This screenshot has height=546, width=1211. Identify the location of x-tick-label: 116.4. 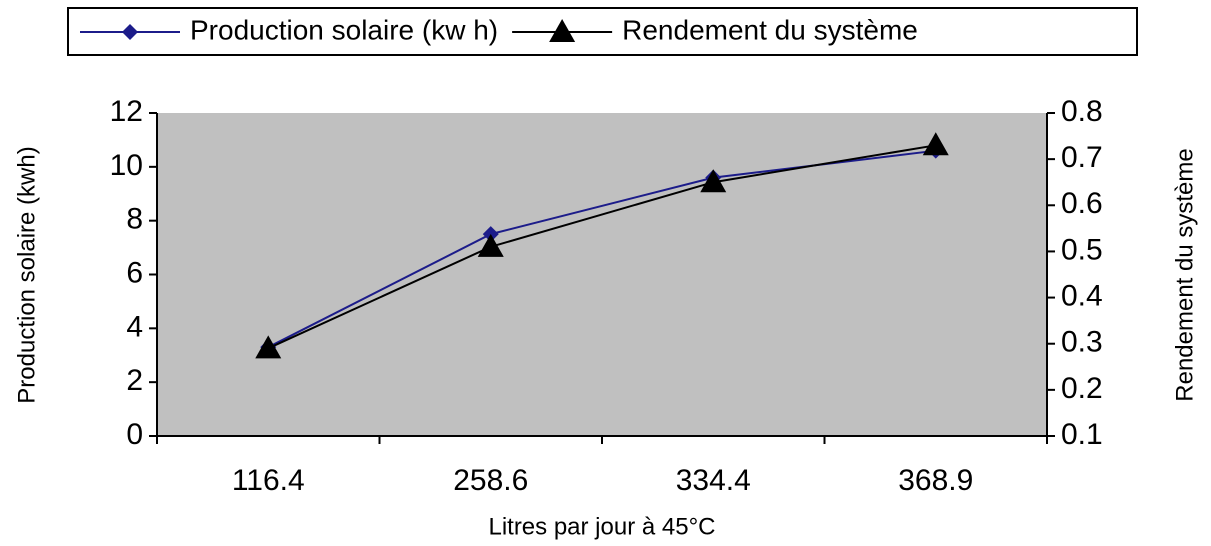
(268, 480).